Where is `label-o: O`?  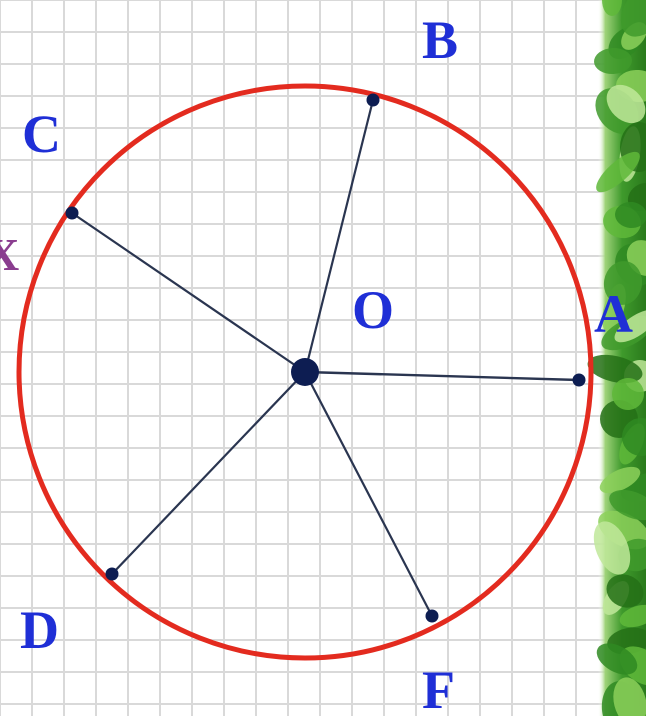 label-o: O is located at coordinates (373, 310).